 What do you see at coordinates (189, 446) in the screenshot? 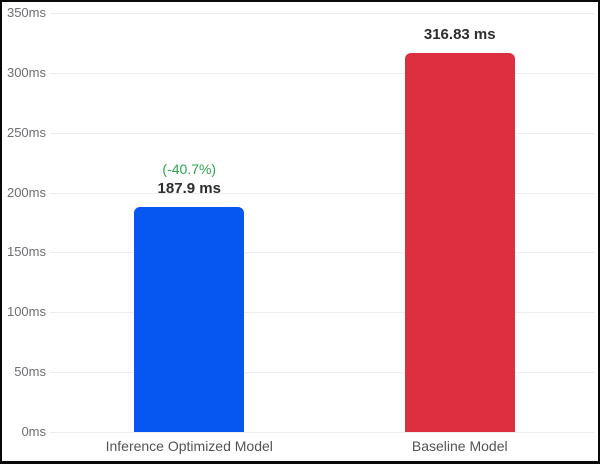
I see `x-axis-category-label: Inference Optimized Model` at bounding box center [189, 446].